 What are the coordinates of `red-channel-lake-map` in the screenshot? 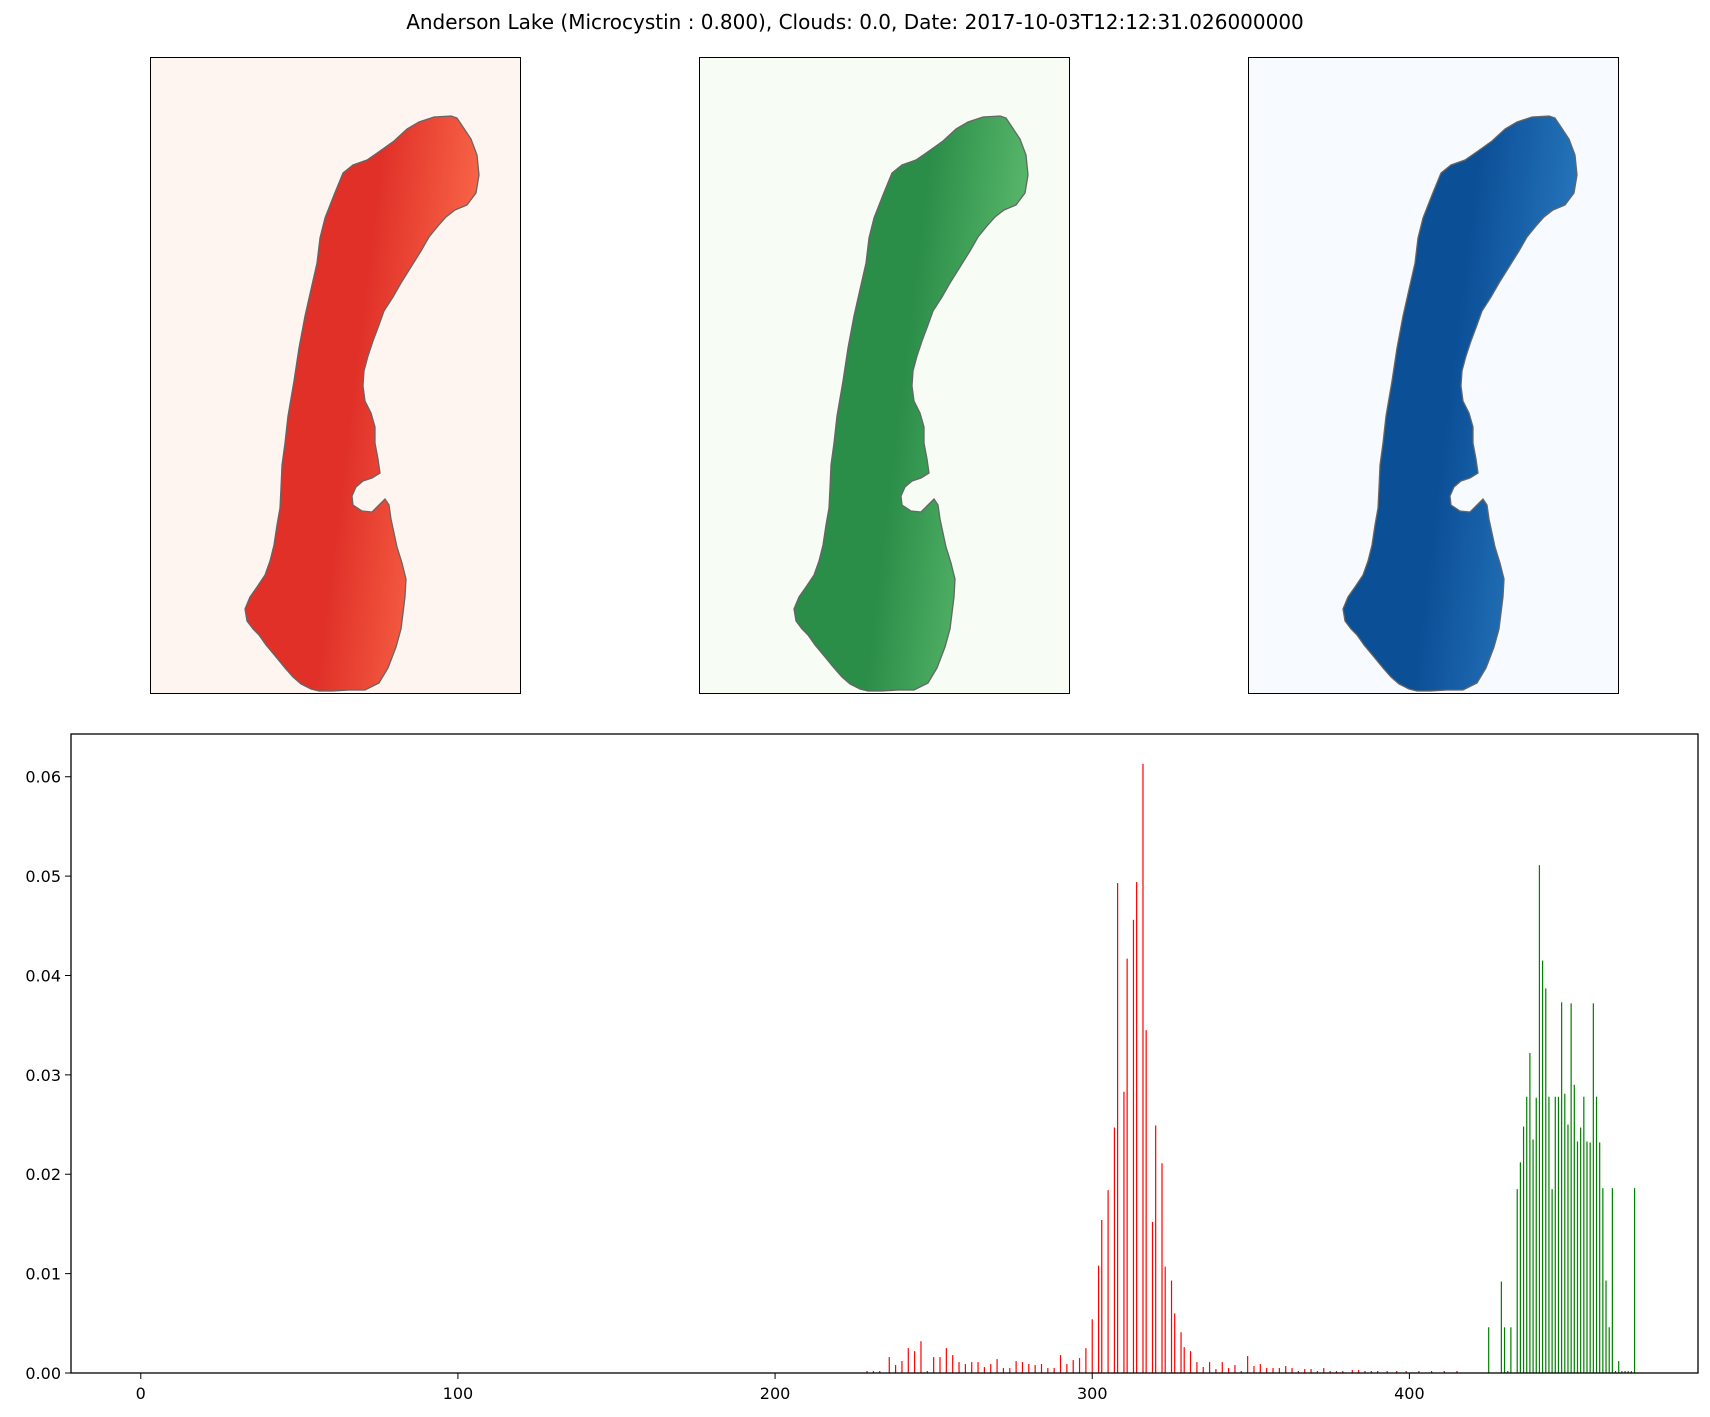 It's located at (335, 375).